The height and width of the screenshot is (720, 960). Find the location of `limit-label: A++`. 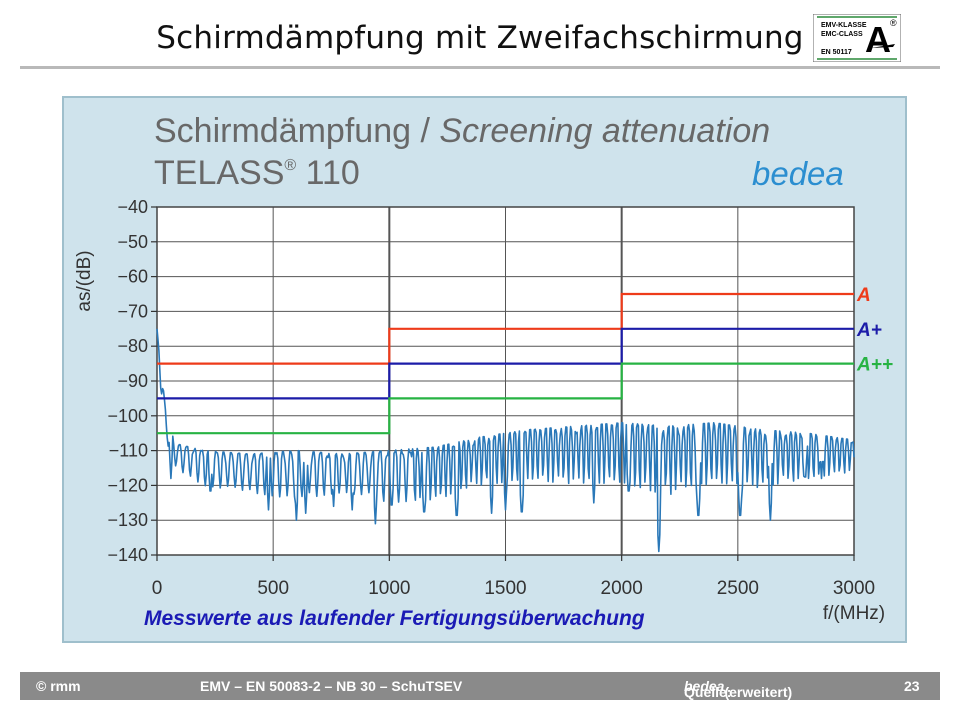

limit-label: A++ is located at coordinates (874, 365).